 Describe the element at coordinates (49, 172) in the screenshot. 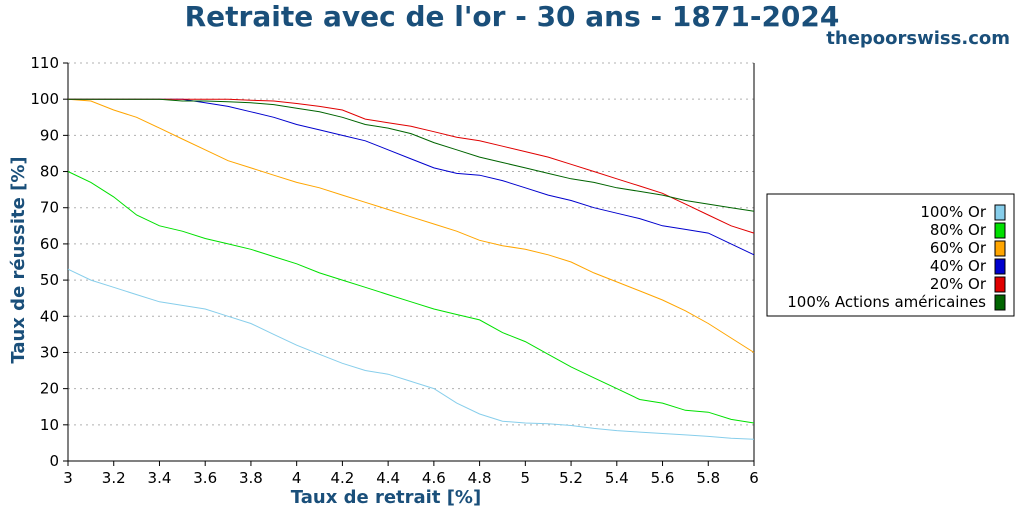

I see `y-tick-label: 80` at that location.